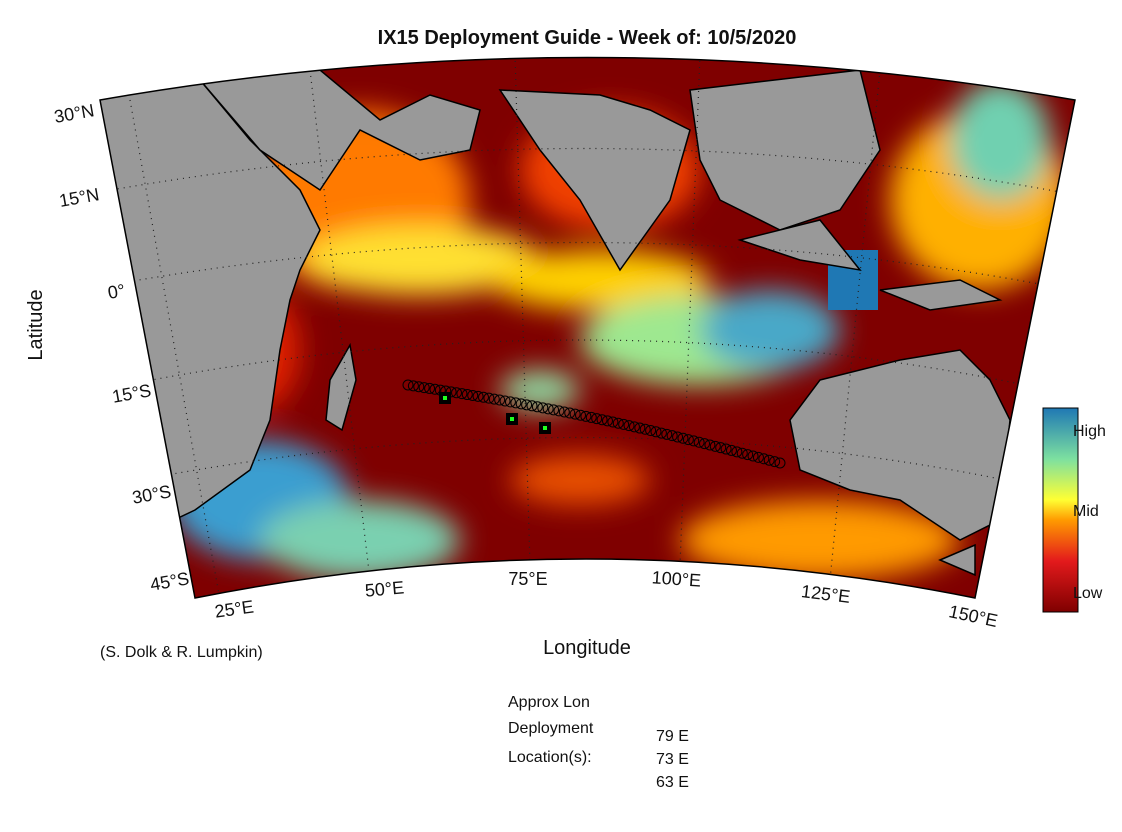 The height and width of the screenshot is (832, 1122). What do you see at coordinates (672, 736) in the screenshot?
I see `deployment-longitude: 79 E` at bounding box center [672, 736].